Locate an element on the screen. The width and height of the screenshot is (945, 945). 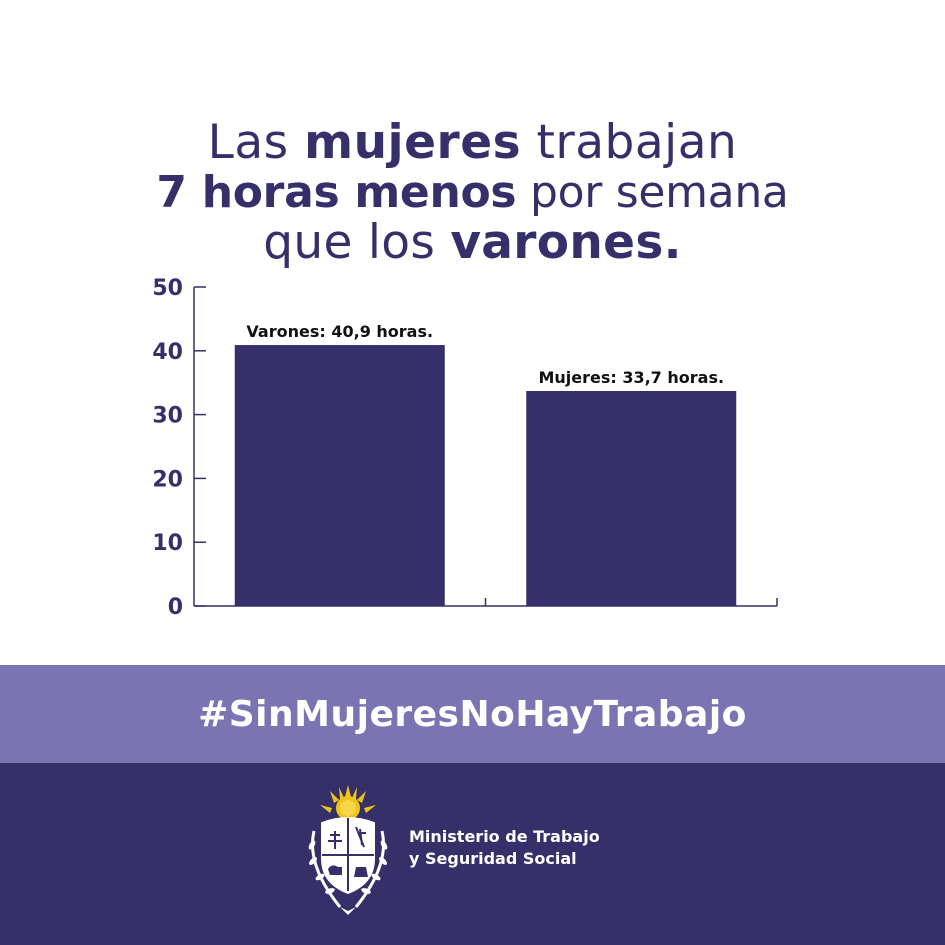
uruguay-coat-of-arms-icon is located at coordinates (348, 850).